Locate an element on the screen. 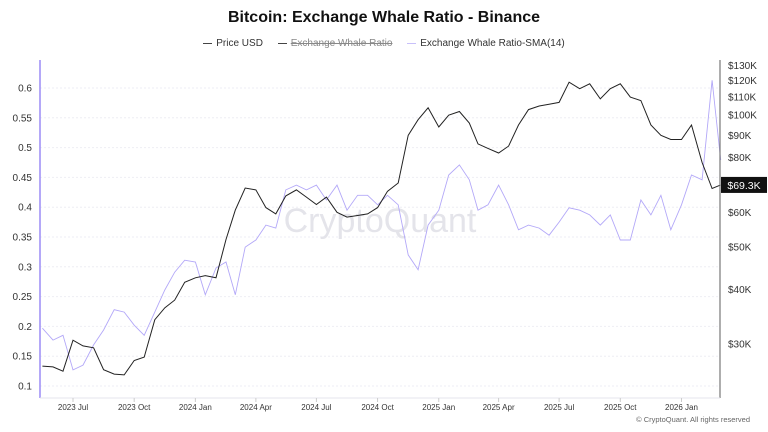 This screenshot has width=768, height=432. x-tick-label: 2024 Jan is located at coordinates (195, 407).